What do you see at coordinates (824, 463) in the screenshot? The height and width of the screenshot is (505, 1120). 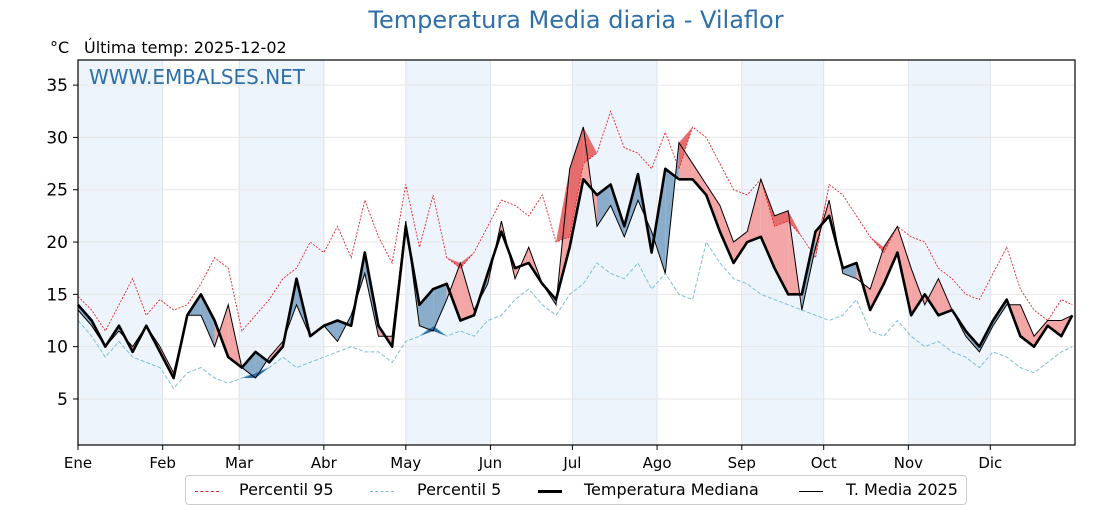 I see `x-tick-label: Oct` at bounding box center [824, 463].